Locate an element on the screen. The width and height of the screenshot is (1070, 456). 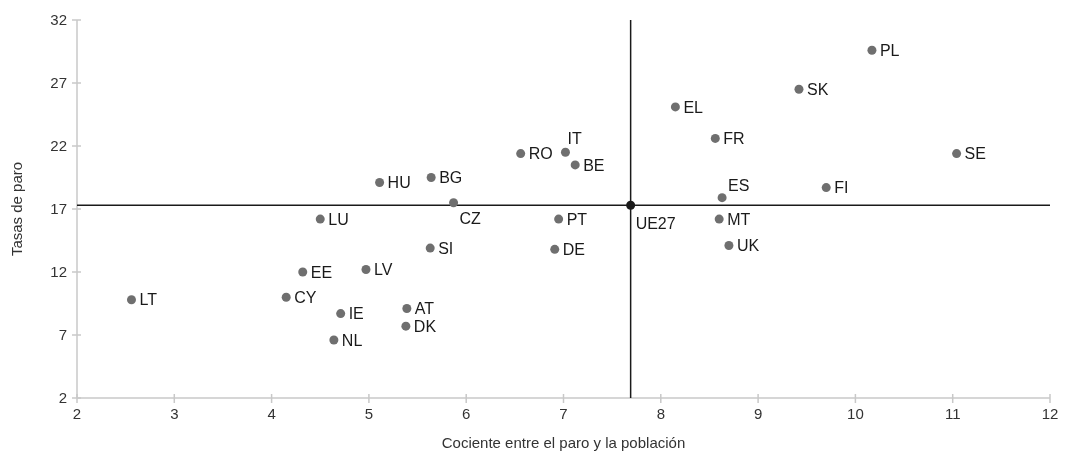
data-label: SI is located at coordinates (446, 248).